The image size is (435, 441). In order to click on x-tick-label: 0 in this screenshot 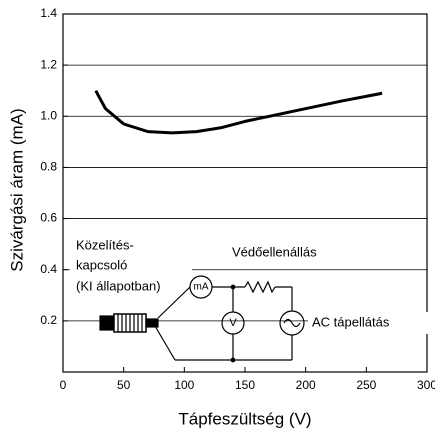, I will do `click(63, 385)`.